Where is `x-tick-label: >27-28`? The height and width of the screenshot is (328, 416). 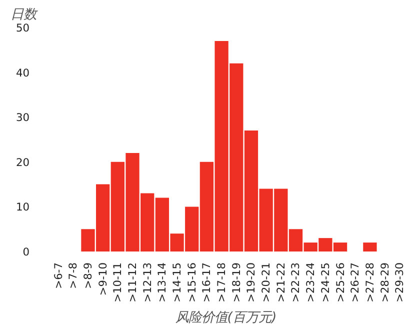 x-tick-label: >27-28 is located at coordinates (369, 282).